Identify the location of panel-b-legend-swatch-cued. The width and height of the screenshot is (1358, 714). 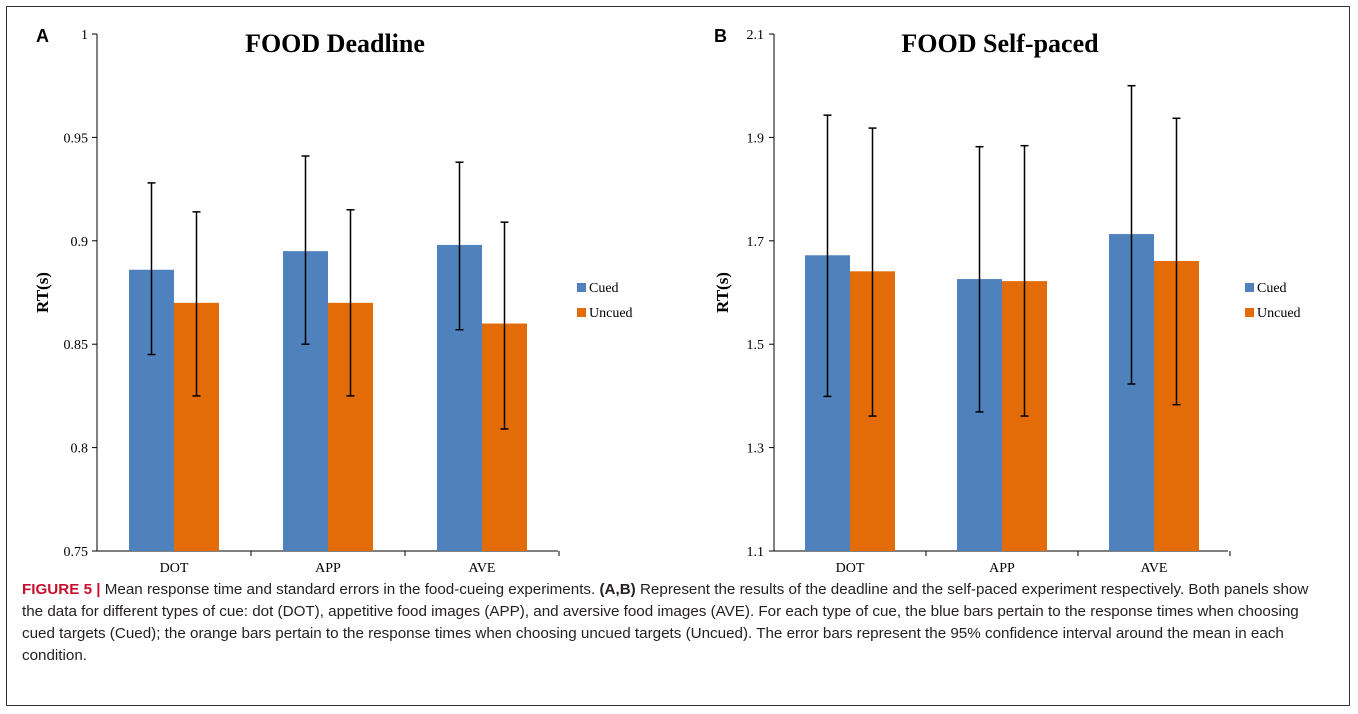
(1249, 287).